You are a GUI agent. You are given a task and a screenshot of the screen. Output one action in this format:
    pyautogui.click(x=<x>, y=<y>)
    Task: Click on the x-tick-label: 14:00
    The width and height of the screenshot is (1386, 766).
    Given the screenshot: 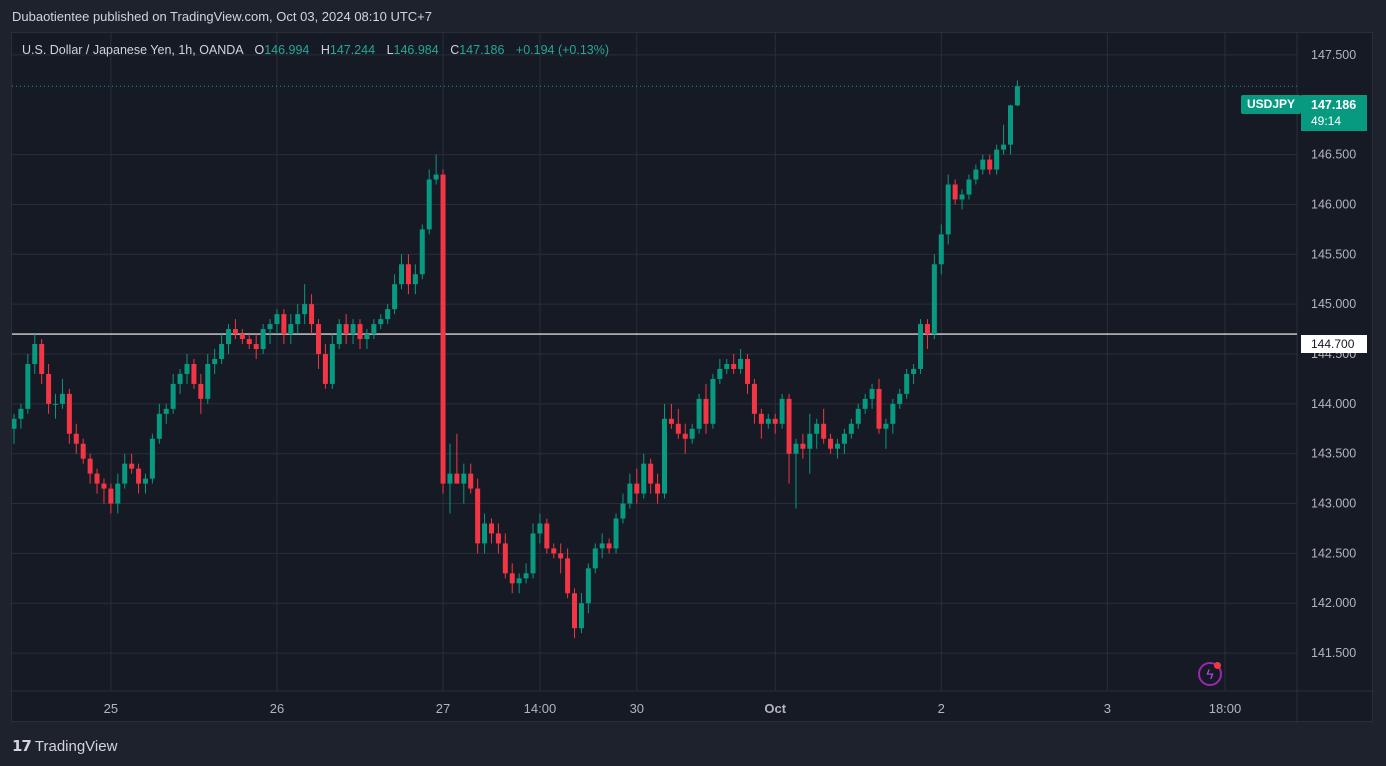 What is the action you would take?
    pyautogui.click(x=540, y=708)
    